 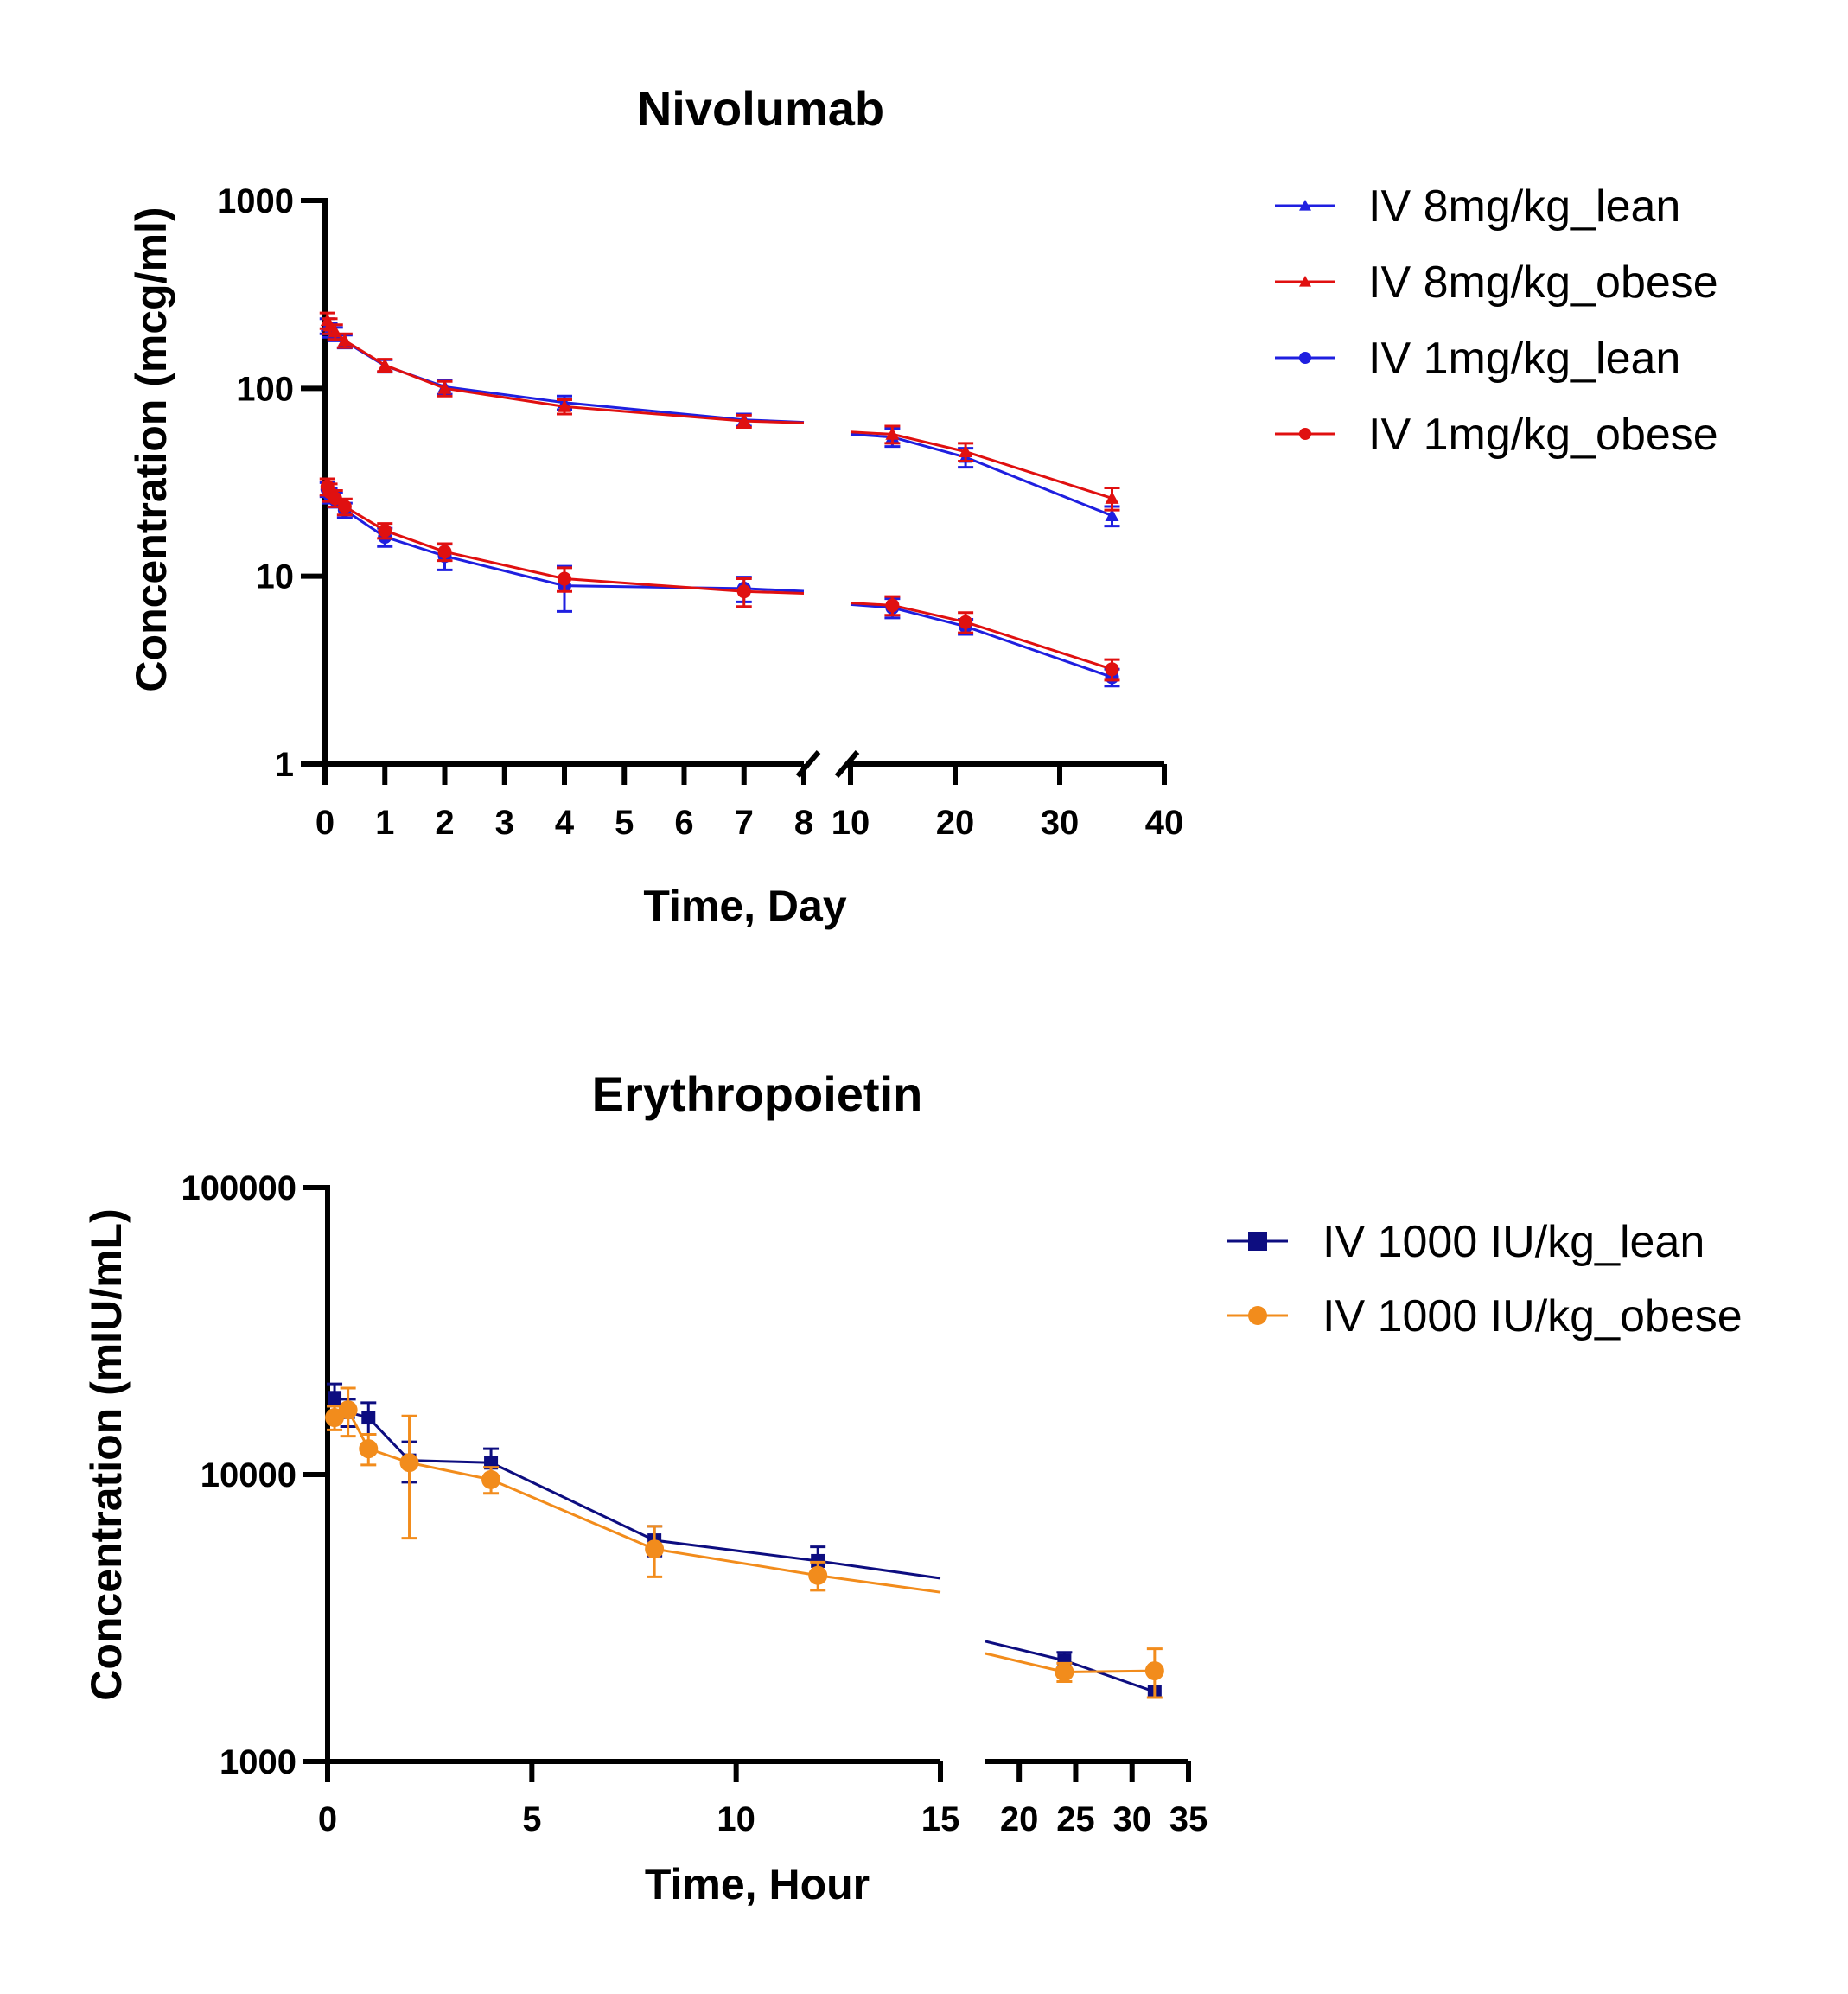 What do you see at coordinates (941, 1819) in the screenshot?
I see `x-tick-label: 15` at bounding box center [941, 1819].